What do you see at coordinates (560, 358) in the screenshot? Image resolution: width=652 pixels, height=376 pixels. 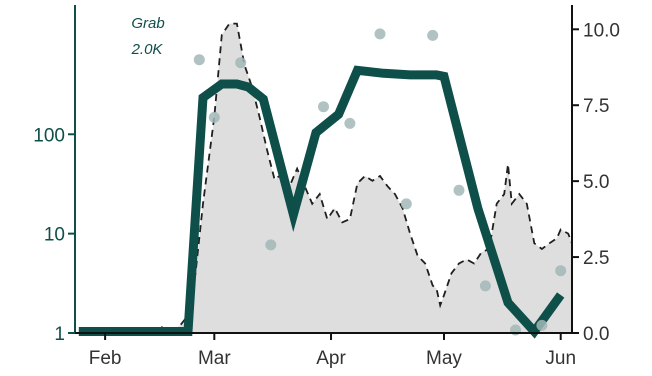 I see `x-tick-label: Jun` at bounding box center [560, 358].